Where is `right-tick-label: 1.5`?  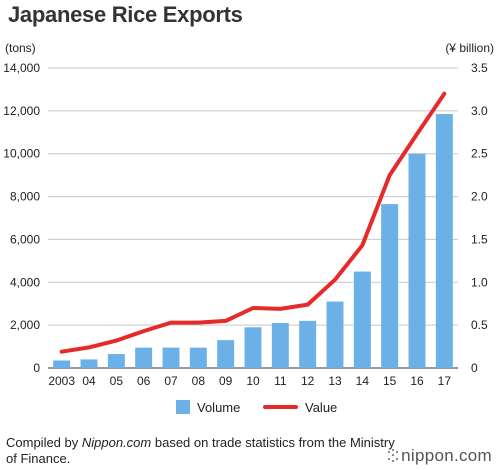 right-tick-label: 1.5 is located at coordinates (479, 239).